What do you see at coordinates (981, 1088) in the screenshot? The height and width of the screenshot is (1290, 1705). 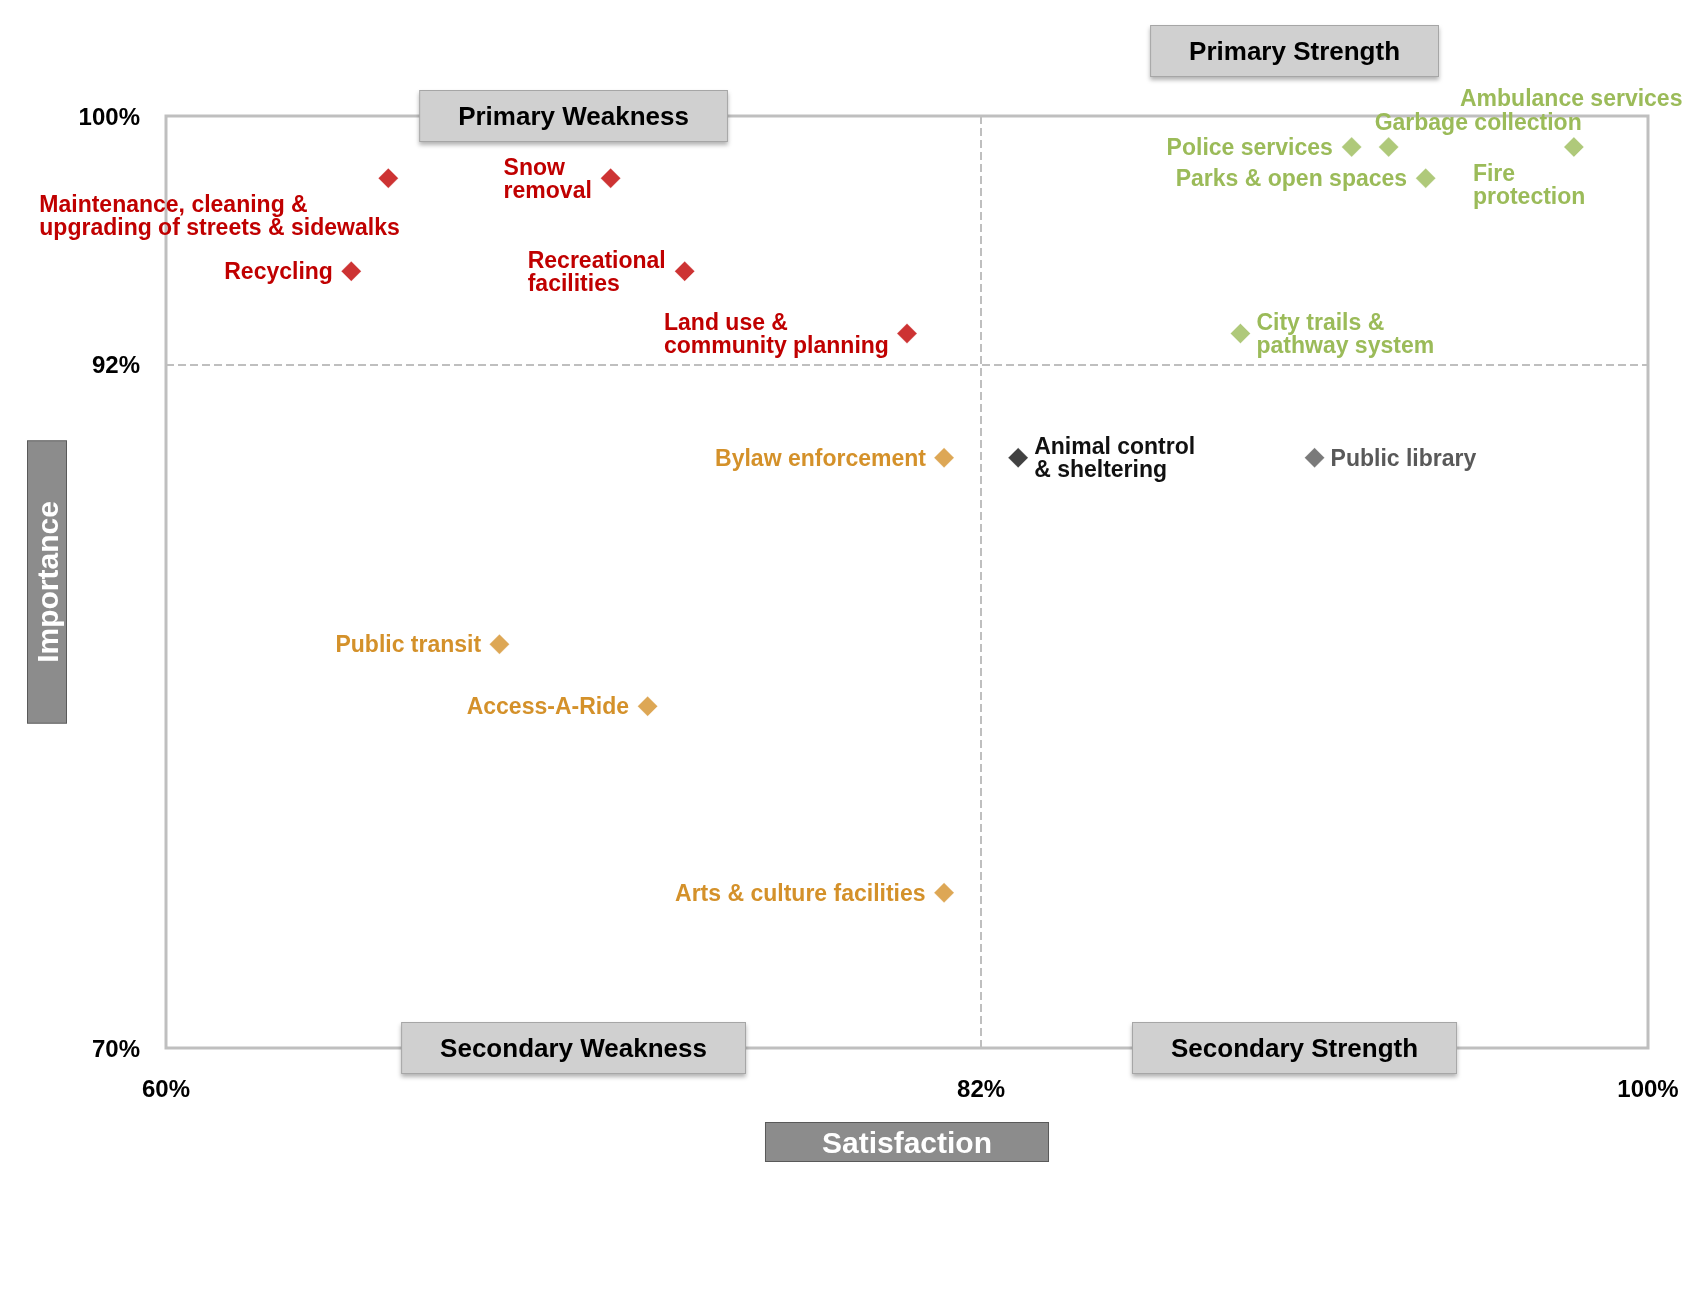 I see `x-tick-label: 82%` at bounding box center [981, 1088].